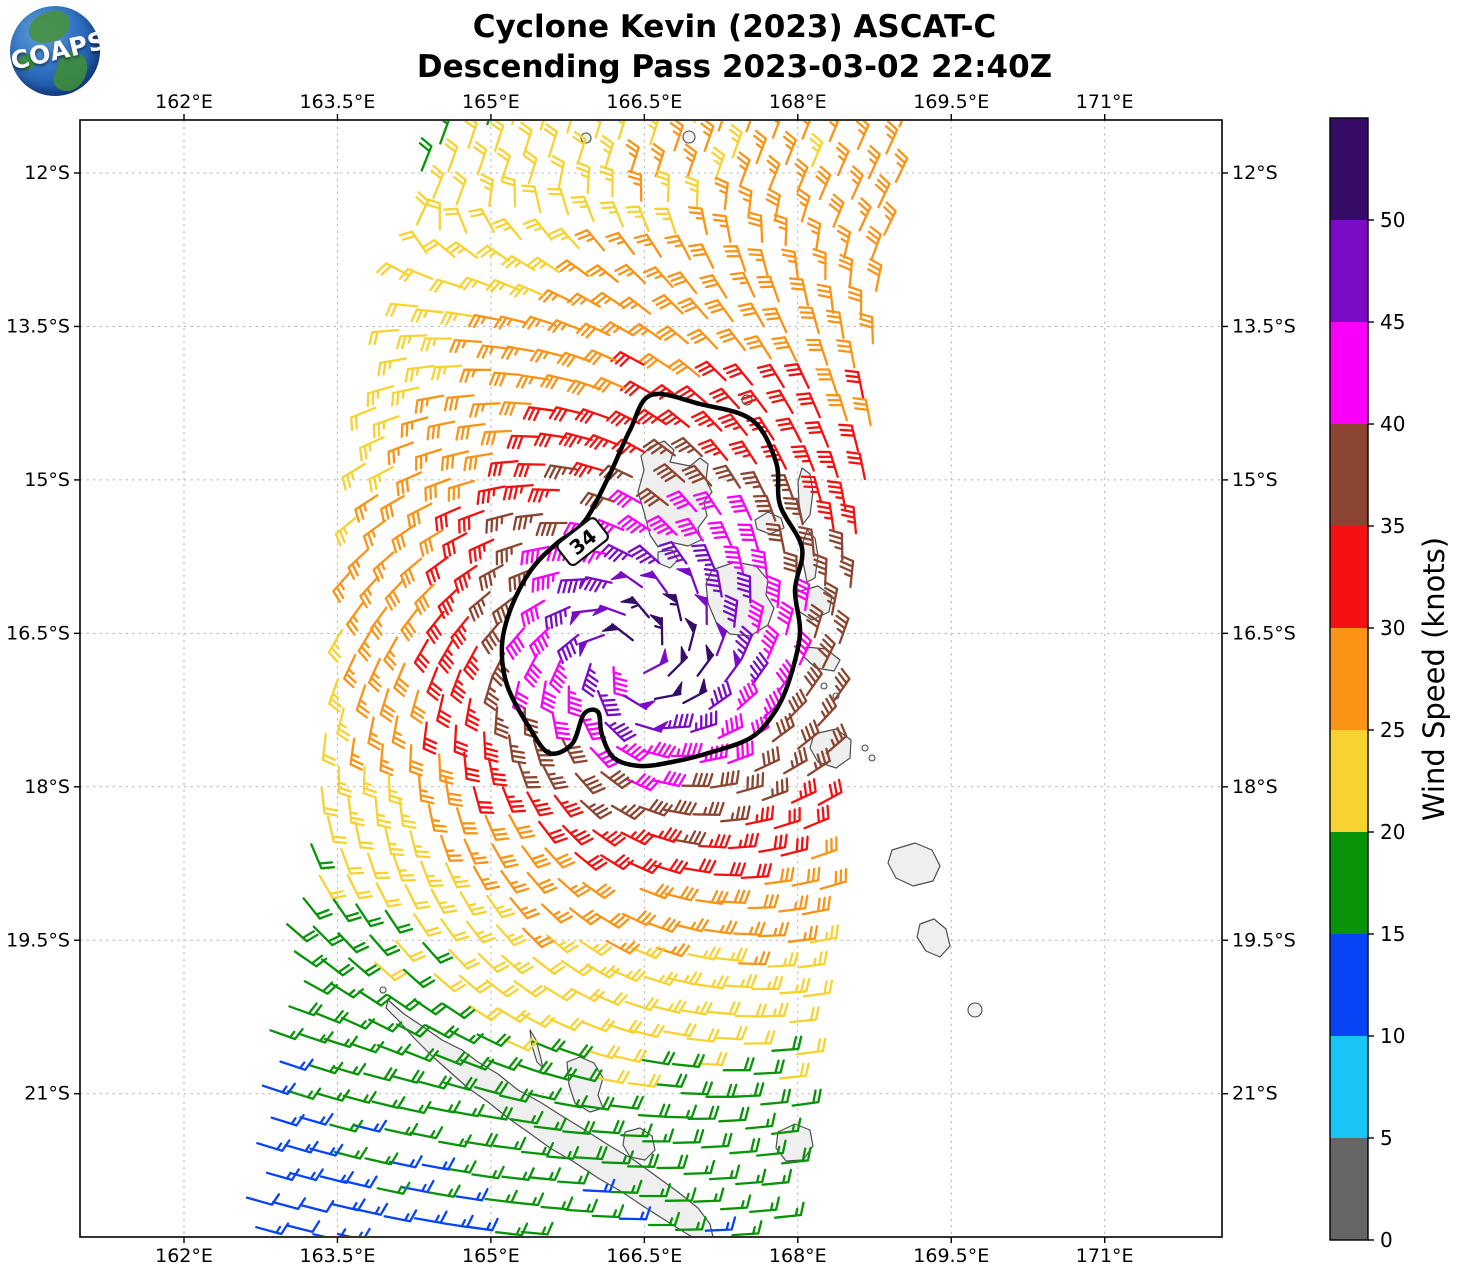 Image resolution: width=1469 pixels, height=1264 pixels. I want to click on x-tick-label-top: 163.5°E, so click(337, 102).